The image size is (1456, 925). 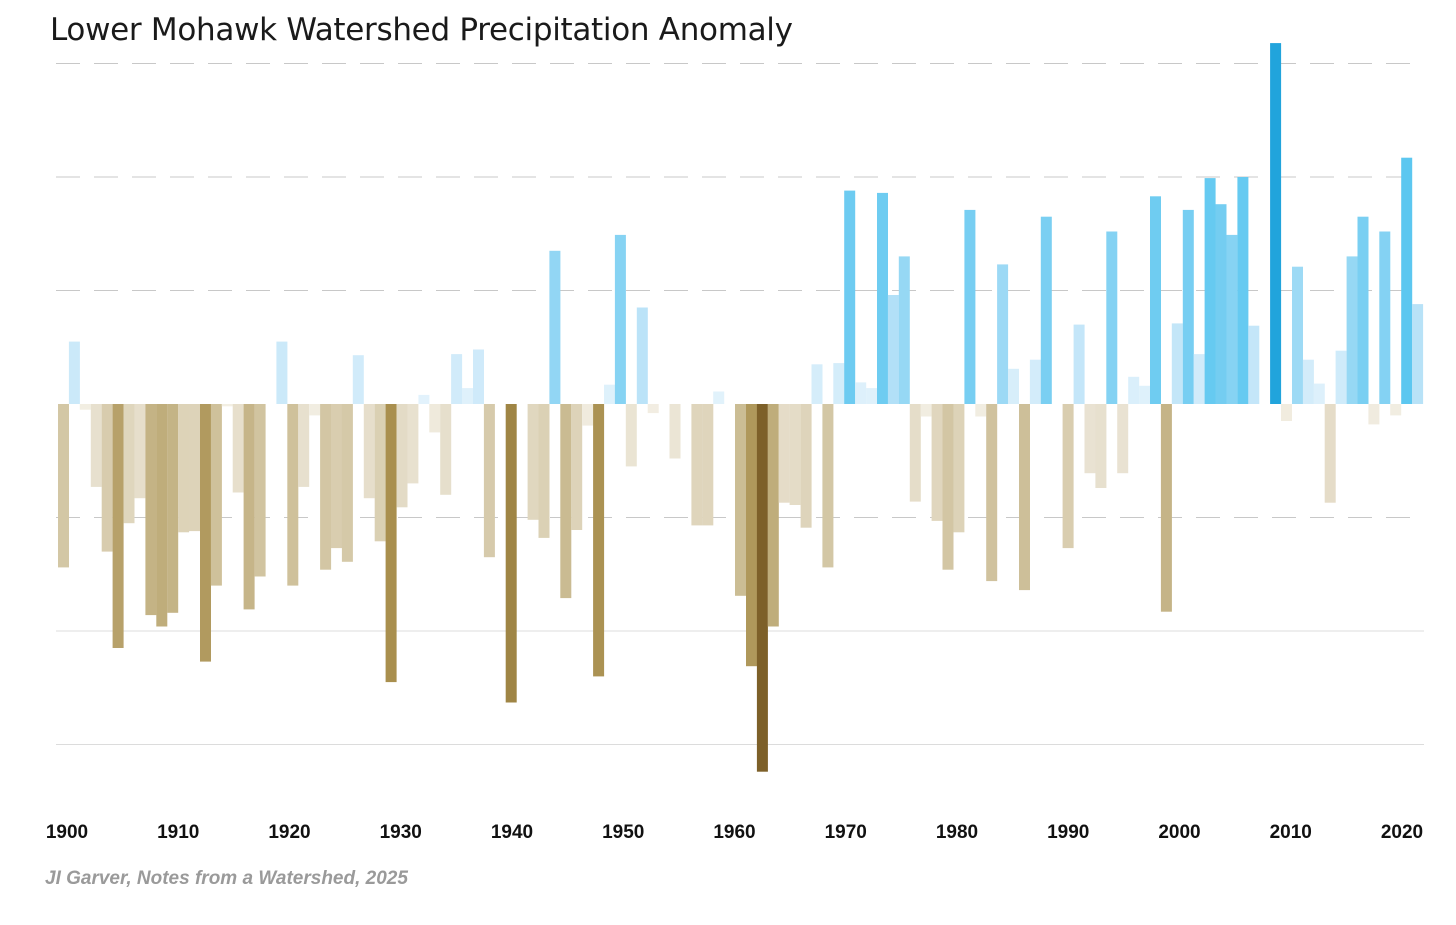 What do you see at coordinates (512, 832) in the screenshot?
I see `x-tick-1940: 1940` at bounding box center [512, 832].